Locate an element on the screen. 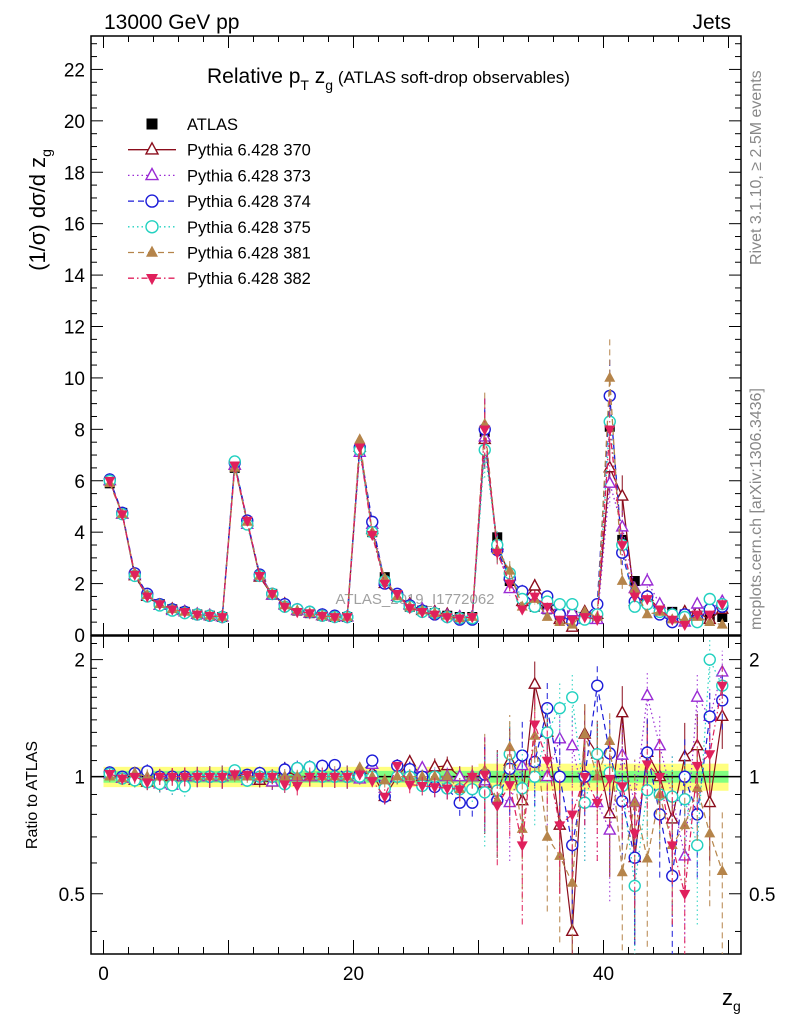 The image size is (786, 1024). analysis-watermark: ATLAS_2019_I1772062 is located at coordinates (414, 599).